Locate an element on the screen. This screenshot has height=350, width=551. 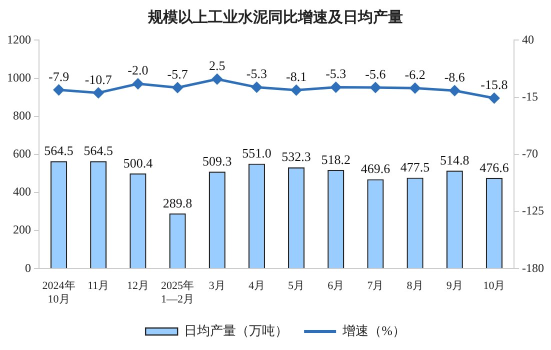
legend-label: 日均产量（万吨） is located at coordinates (236, 330).